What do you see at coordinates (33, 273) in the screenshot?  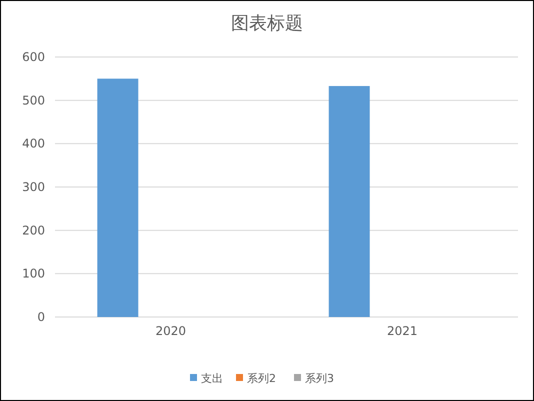 I see `y-tick-label: 100` at bounding box center [33, 273].